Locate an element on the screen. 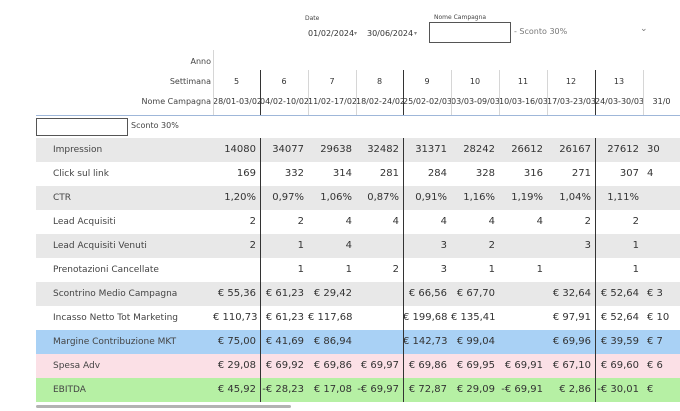  table-cell: € 29,09 is located at coordinates (475, 389).